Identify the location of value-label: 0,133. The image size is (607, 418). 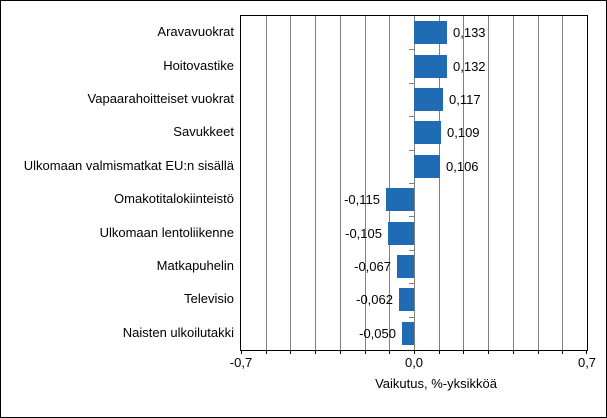
(469, 32).